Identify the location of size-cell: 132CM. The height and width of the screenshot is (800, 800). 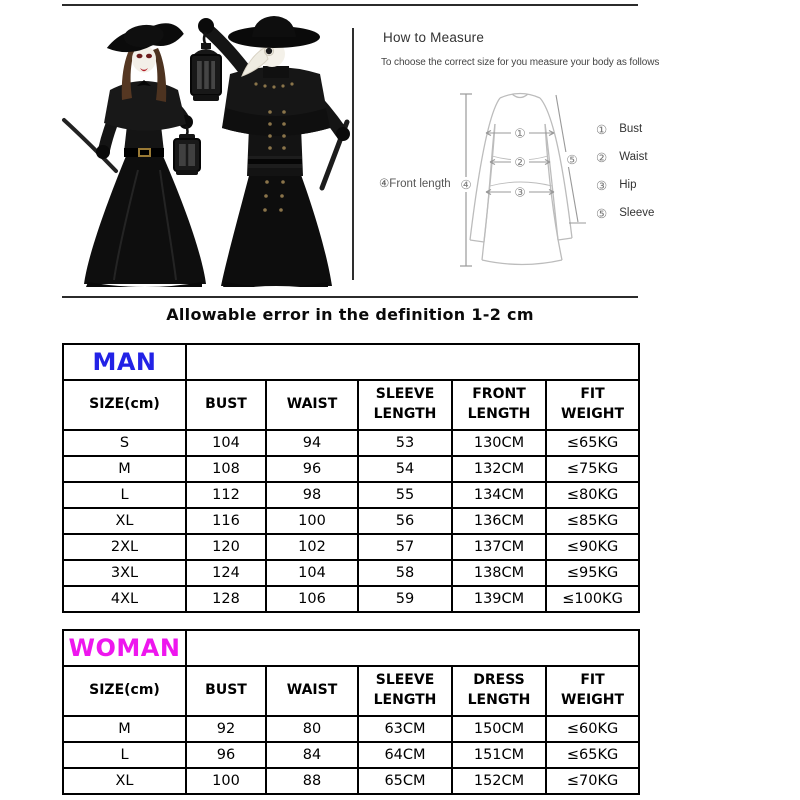
(499, 469).